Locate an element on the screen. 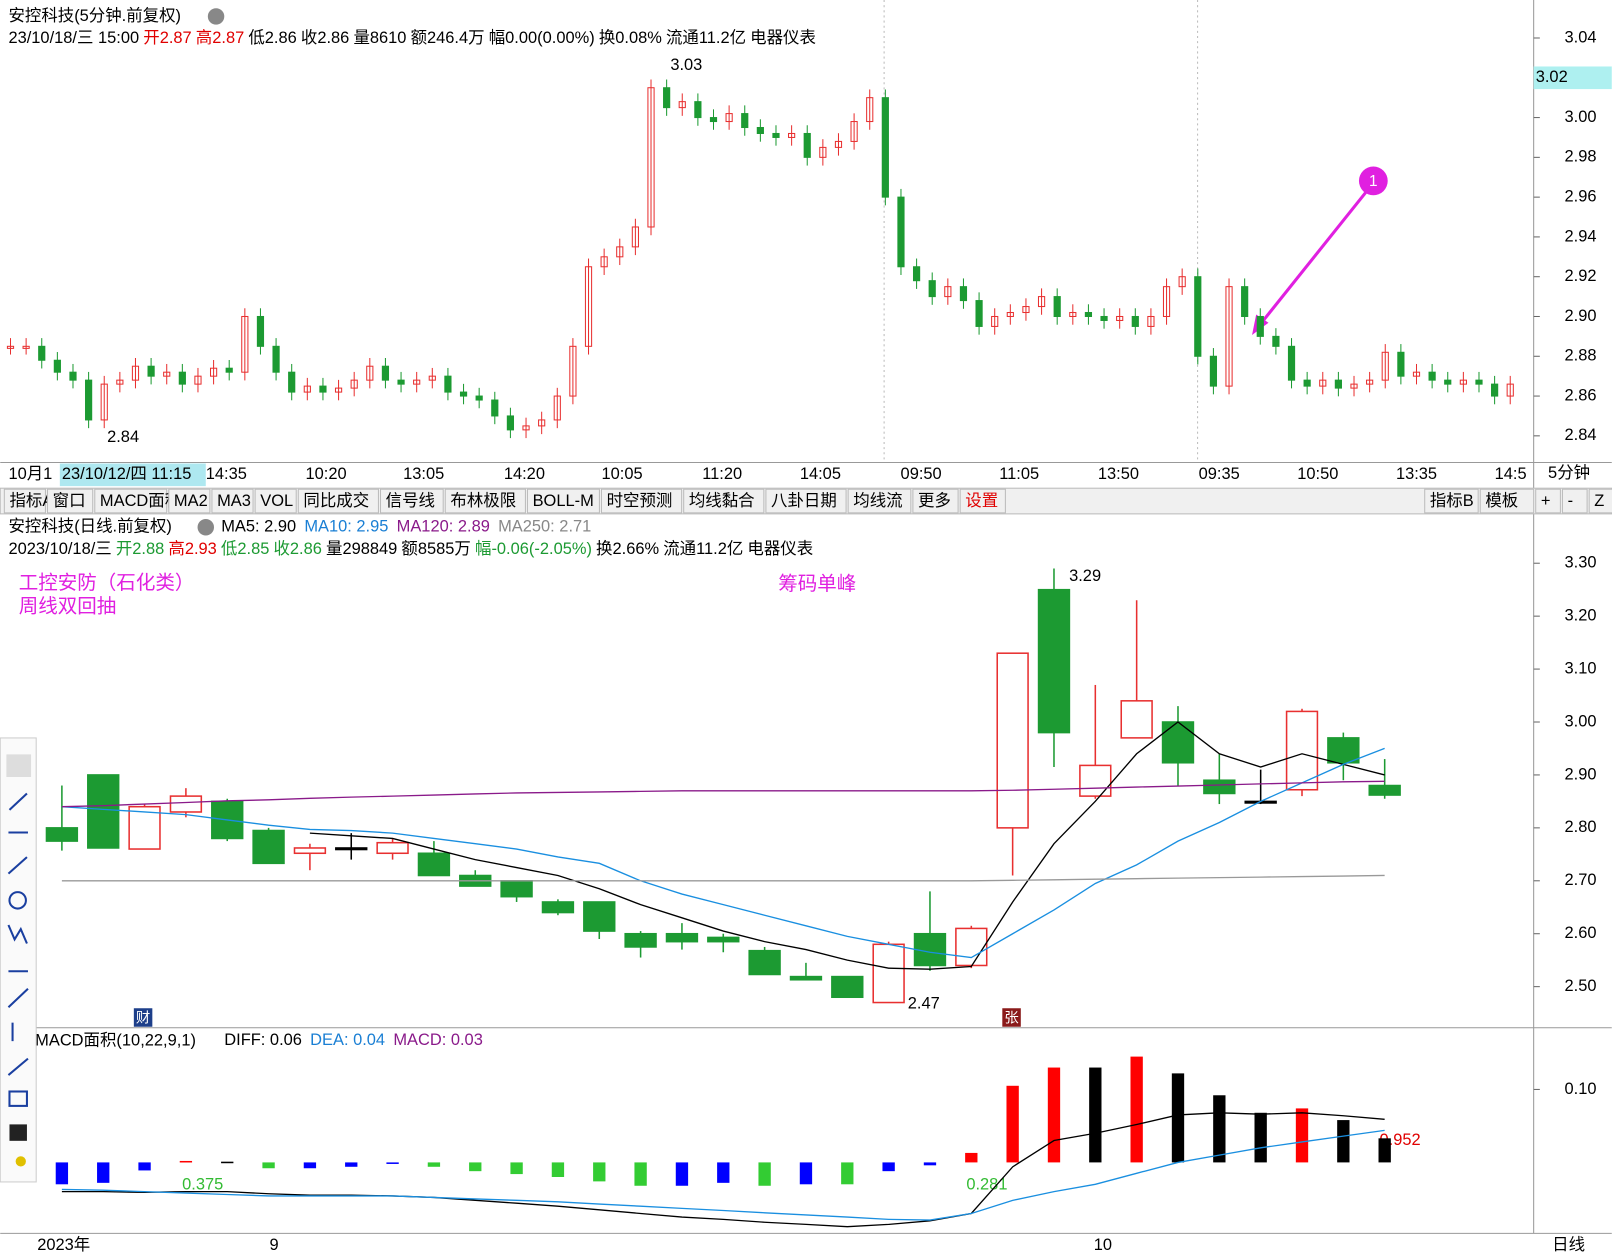 The image size is (1612, 1258). note: 周线双回抽 is located at coordinates (68, 607).